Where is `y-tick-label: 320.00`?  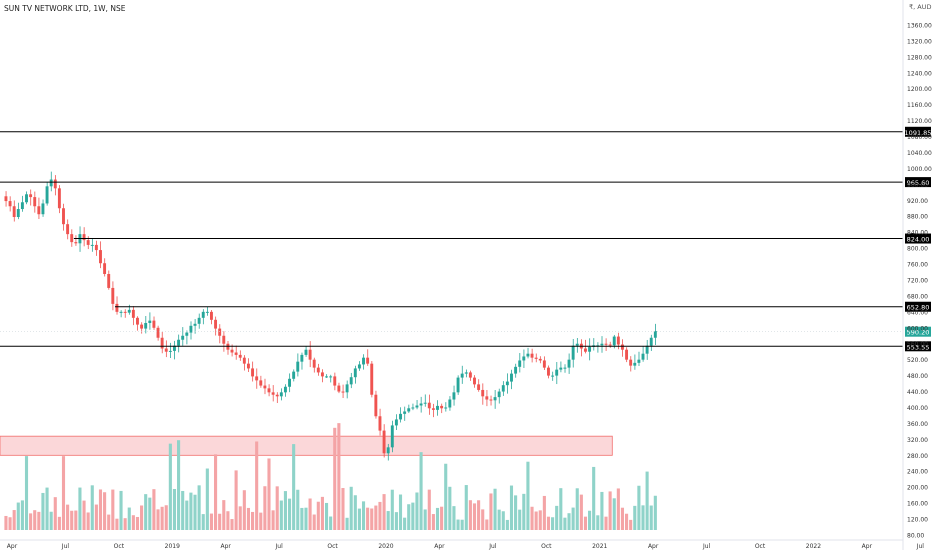
y-tick-label: 320.00 is located at coordinates (917, 440).